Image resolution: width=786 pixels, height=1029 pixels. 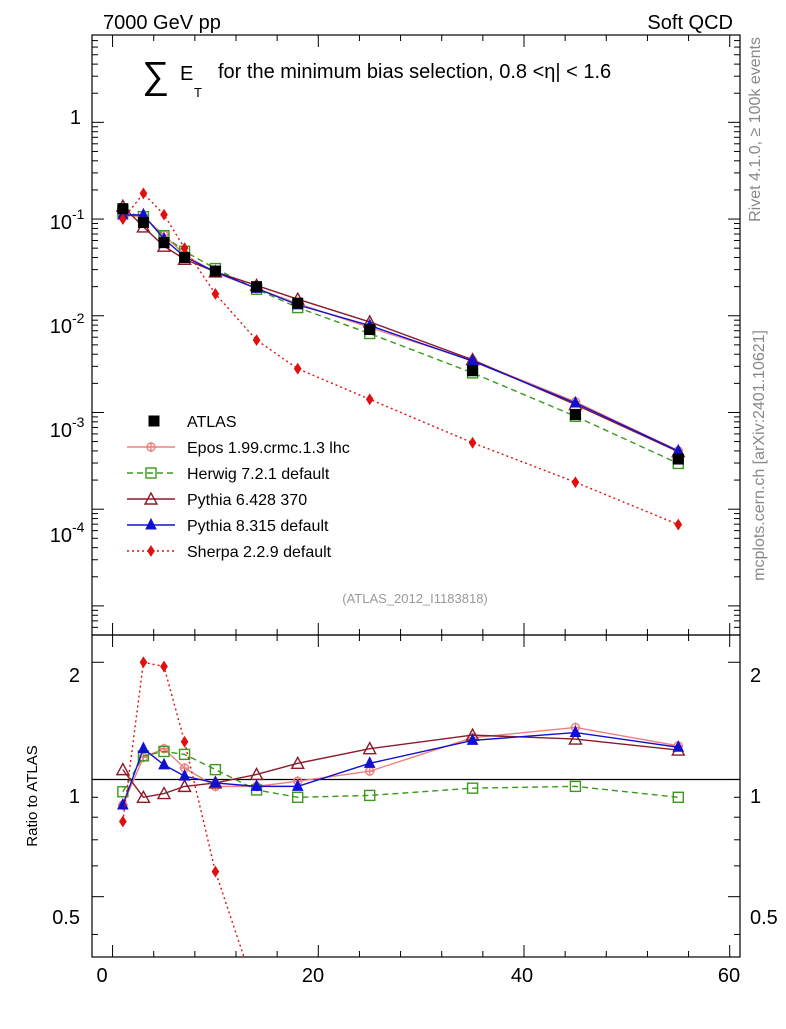 I want to click on ytick-label-0.001: 10, so click(x=61, y=431).